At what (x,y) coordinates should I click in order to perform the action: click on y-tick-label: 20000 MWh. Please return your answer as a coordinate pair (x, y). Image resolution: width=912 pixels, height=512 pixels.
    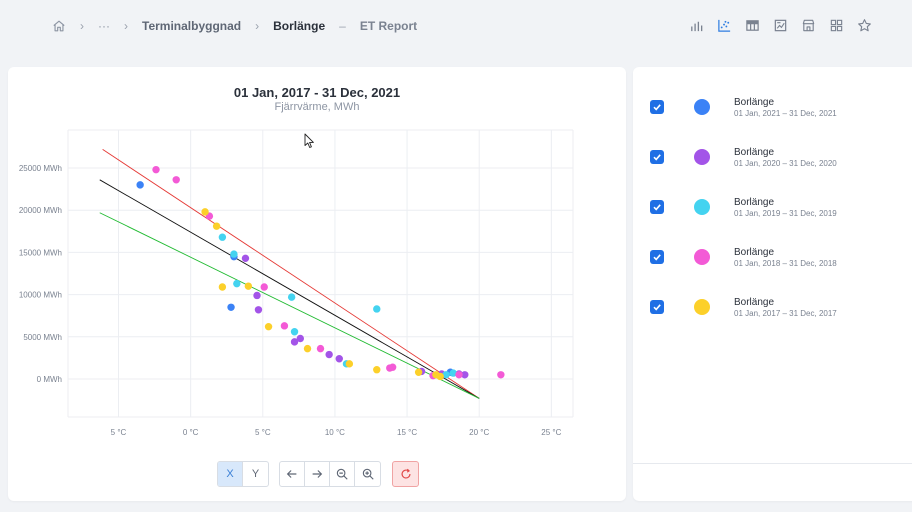
    Looking at the image, I should click on (40, 210).